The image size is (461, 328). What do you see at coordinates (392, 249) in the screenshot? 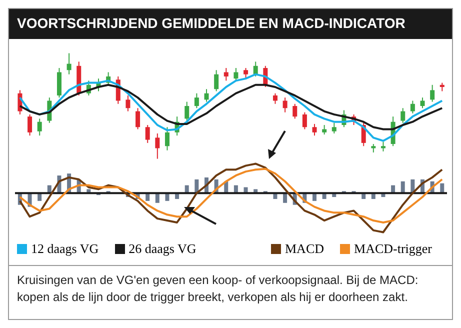
I see `legend-label: MACD-trigger` at bounding box center [392, 249].